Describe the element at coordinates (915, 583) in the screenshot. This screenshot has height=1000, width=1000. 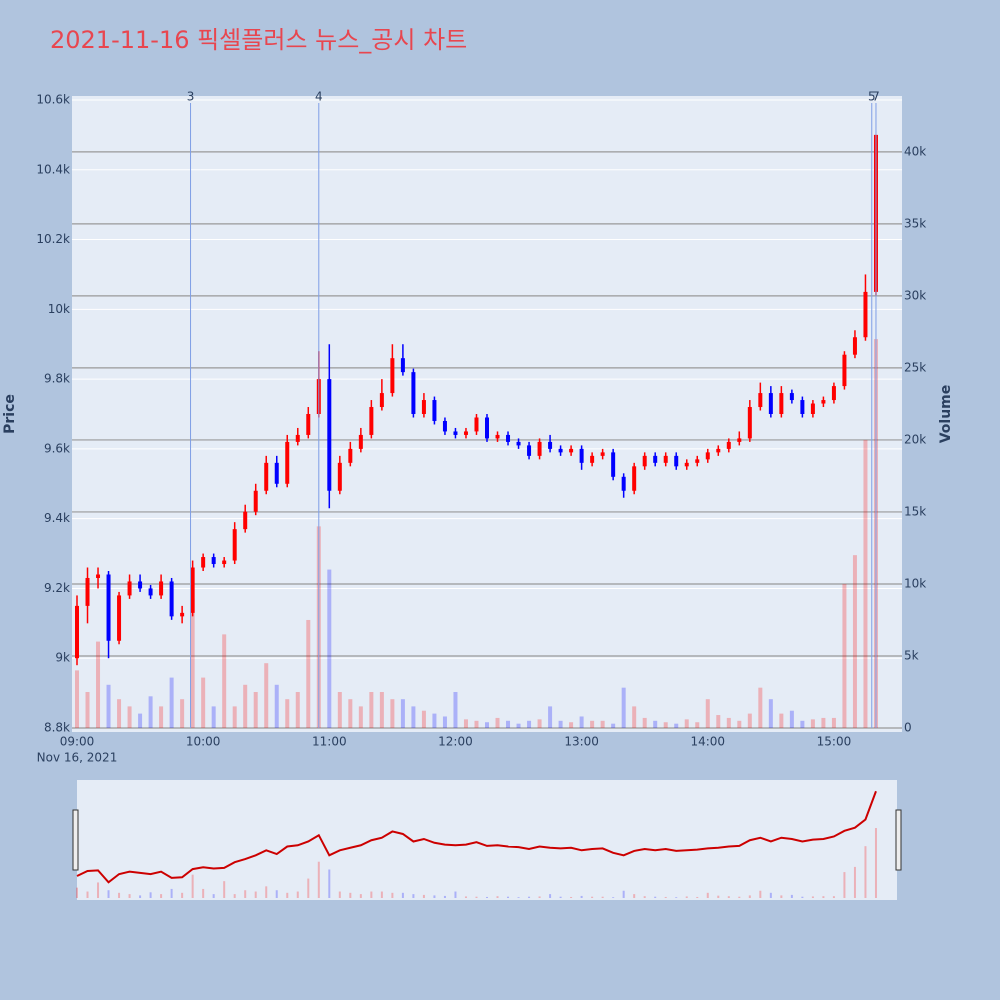
I see `y2-tick-label: 10k` at that location.